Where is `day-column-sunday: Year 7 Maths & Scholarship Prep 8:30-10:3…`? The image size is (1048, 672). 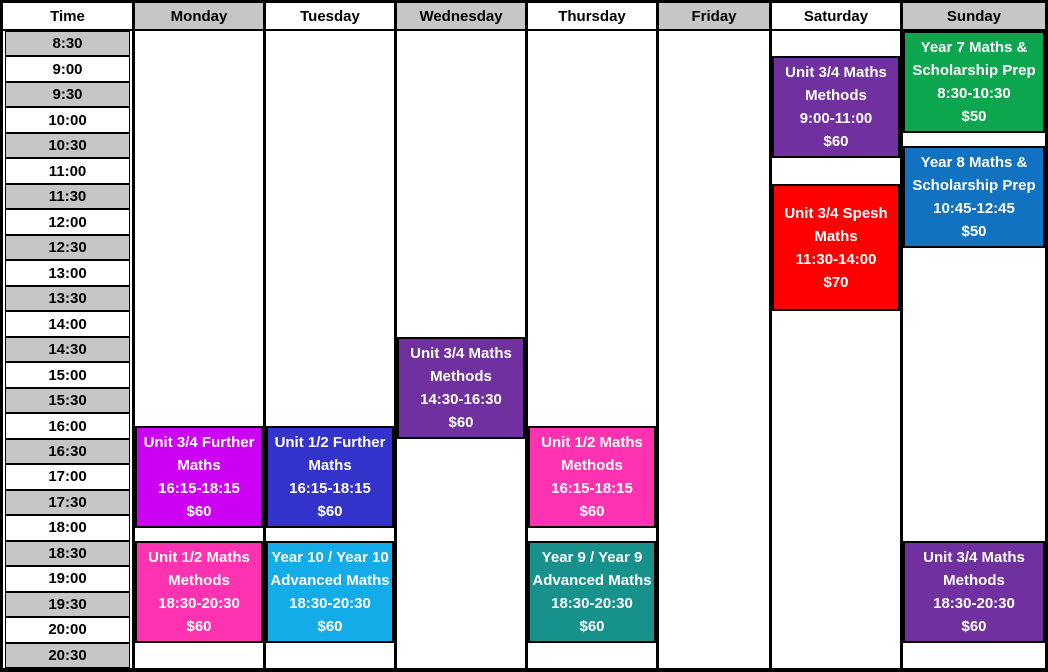 day-column-sunday: Year 7 Maths & Scholarship Prep 8:30-10:3… is located at coordinates (974, 349).